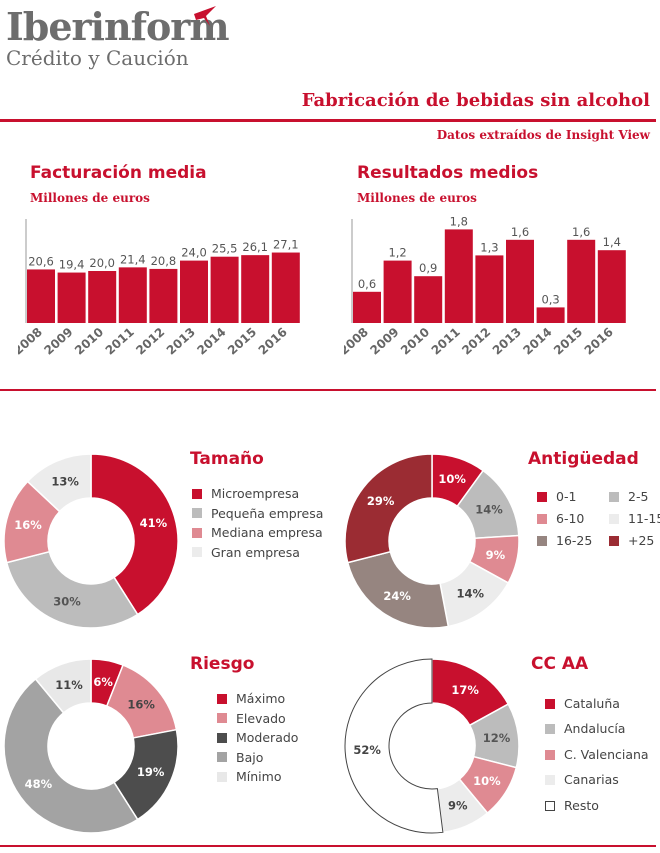  Describe the element at coordinates (120, 341) in the screenshot. I see `x-tick-label: 2011` at that location.